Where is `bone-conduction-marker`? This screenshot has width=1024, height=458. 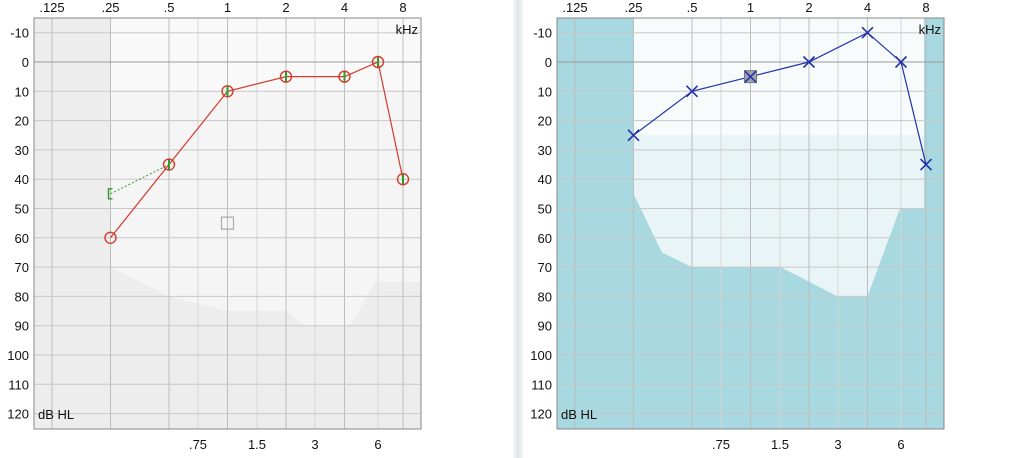
bone-conduction-marker is located at coordinates (110, 194).